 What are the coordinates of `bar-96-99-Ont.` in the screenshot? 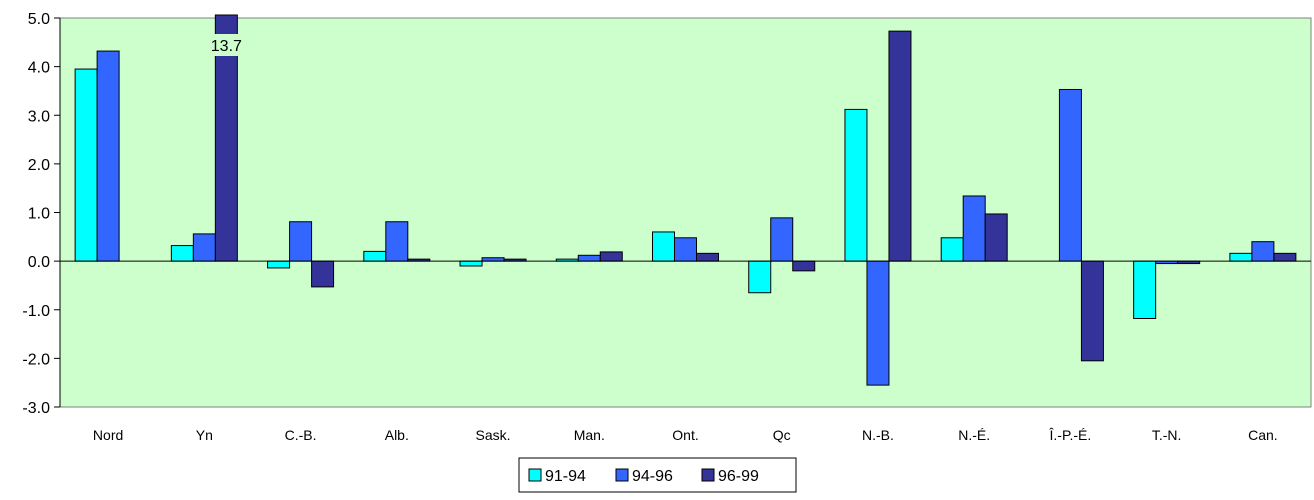 It's located at (707, 257).